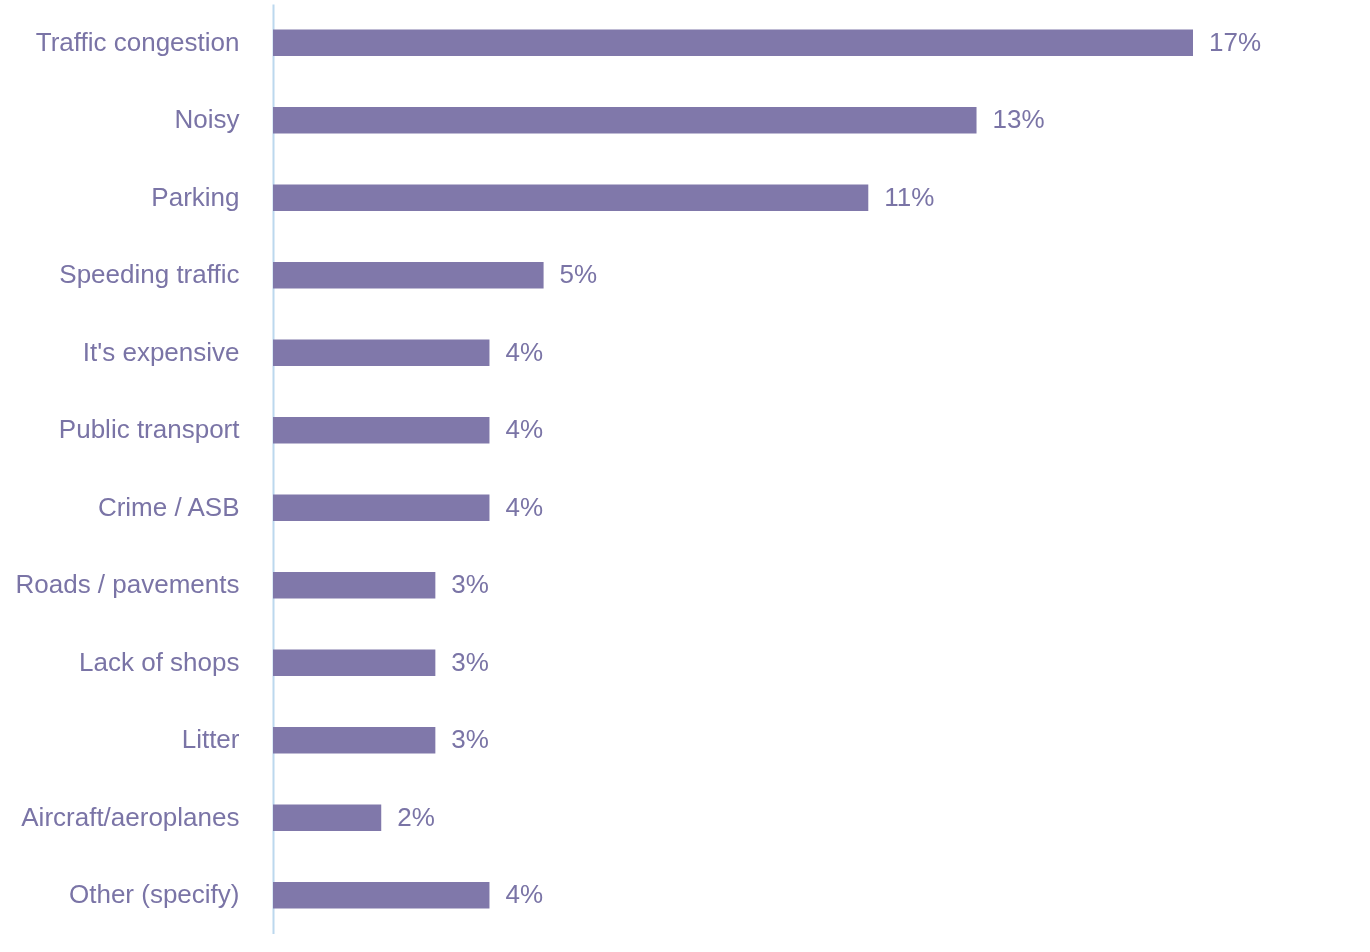 Image resolution: width=1370 pixels, height=952 pixels. What do you see at coordinates (168, 506) in the screenshot?
I see `y-tick-label: Crime / ASB` at bounding box center [168, 506].